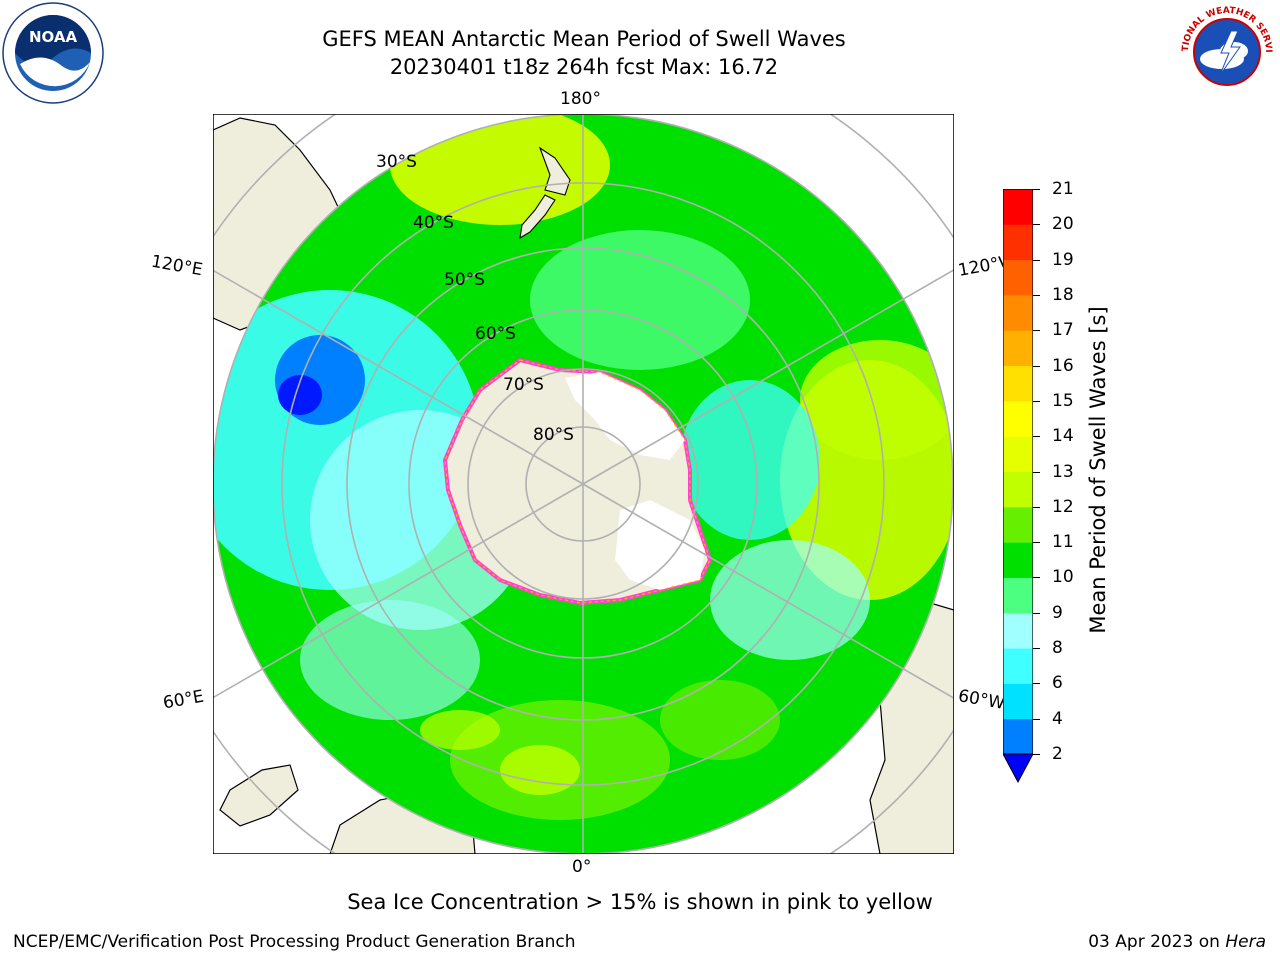  What do you see at coordinates (1063, 577) in the screenshot?
I see `colorbar-tick-label: 10` at bounding box center [1063, 577].